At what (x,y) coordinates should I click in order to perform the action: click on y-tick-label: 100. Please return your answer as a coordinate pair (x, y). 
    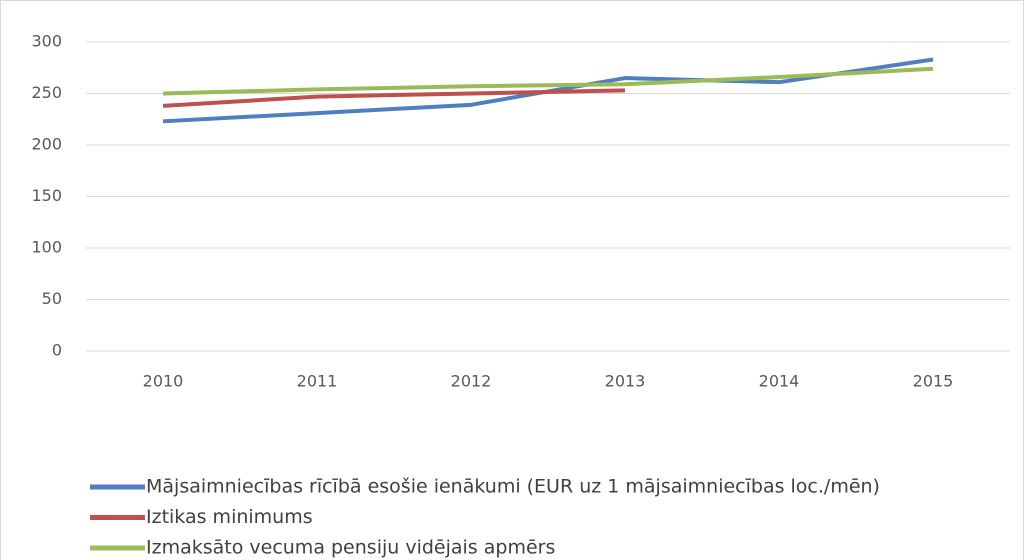
    Looking at the image, I should click on (46, 247).